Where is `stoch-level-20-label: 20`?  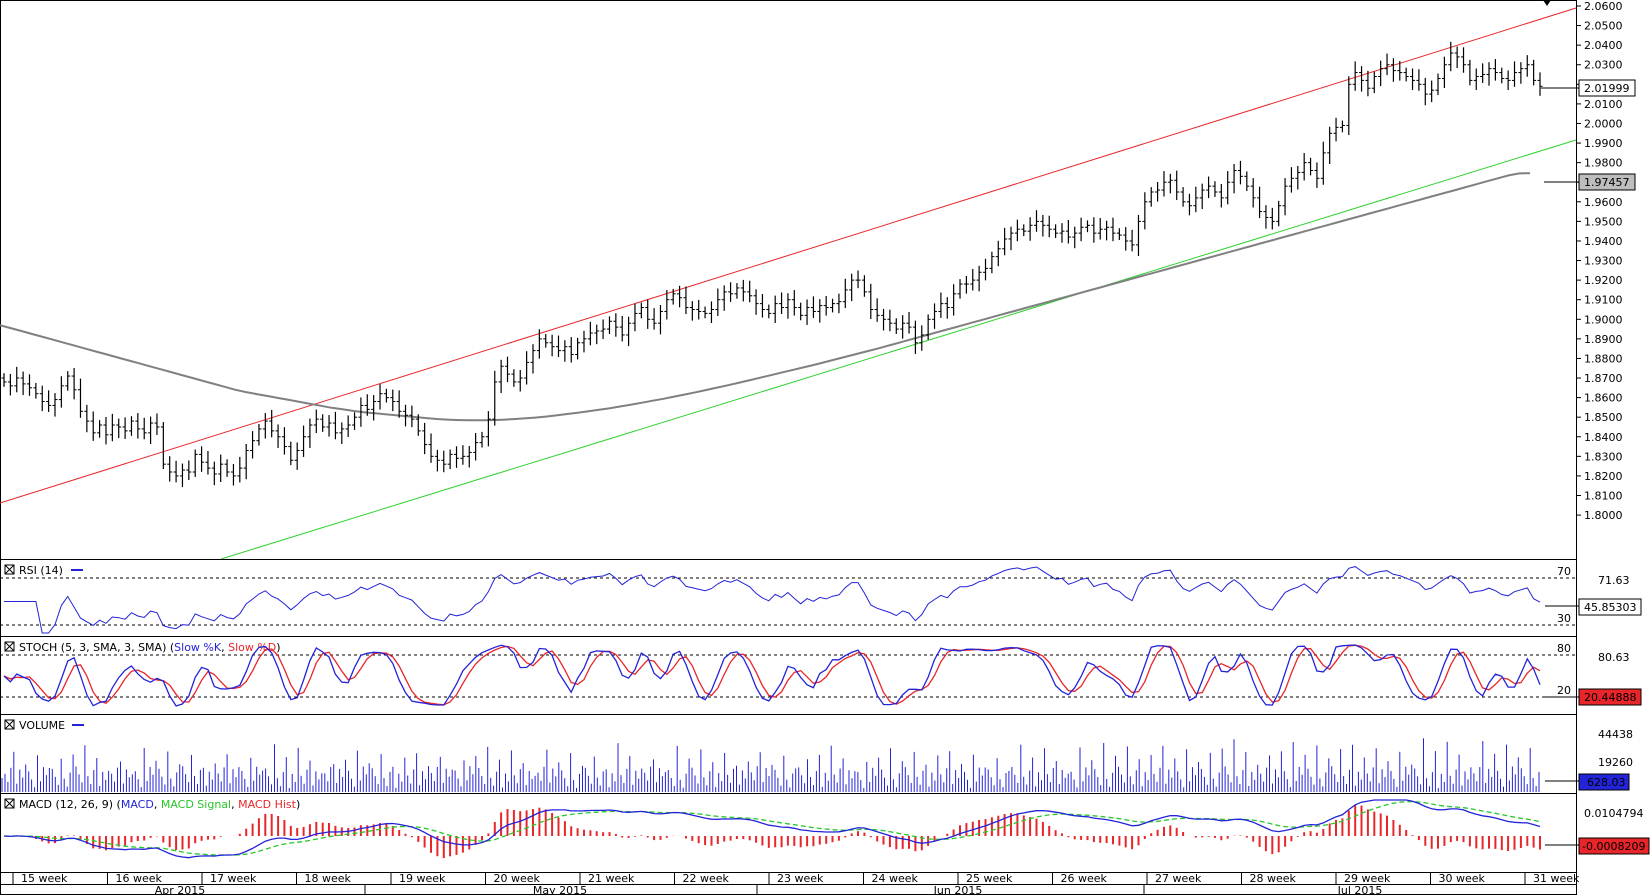 stoch-level-20-label: 20 is located at coordinates (1564, 690).